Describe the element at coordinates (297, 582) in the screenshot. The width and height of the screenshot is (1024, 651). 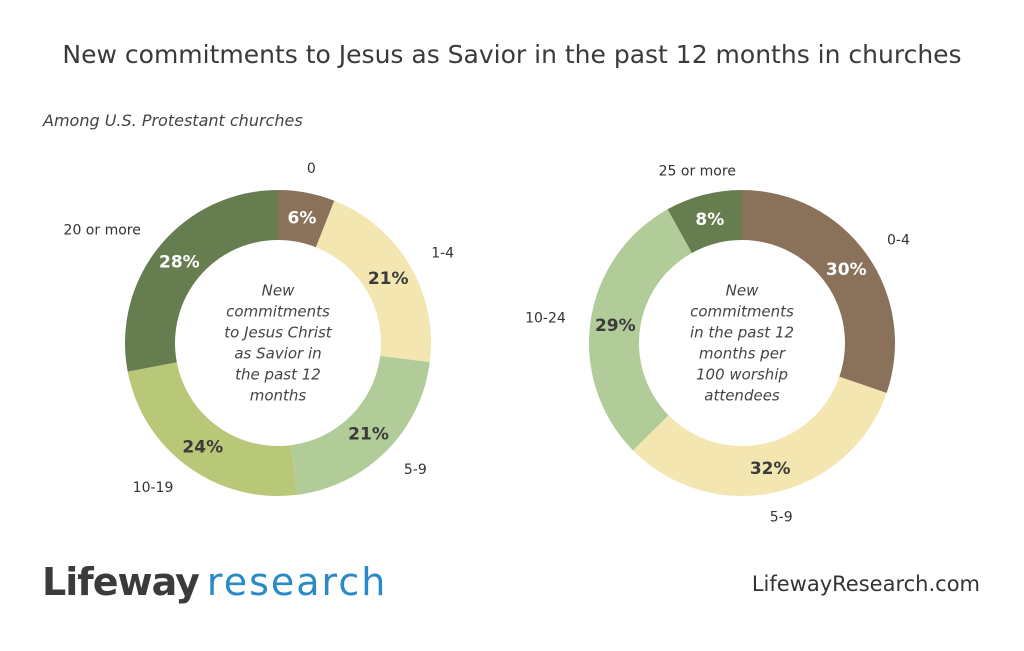
I see `logo-word-research: research` at that location.